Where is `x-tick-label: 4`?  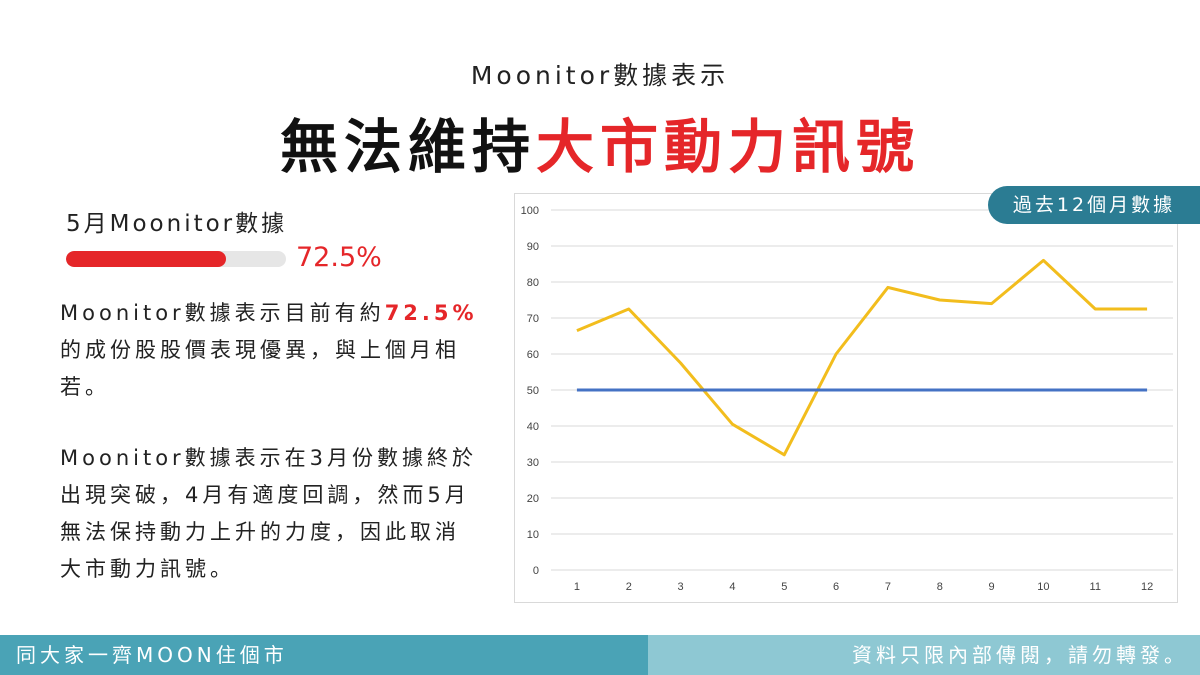 x-tick-label: 4 is located at coordinates (732, 587).